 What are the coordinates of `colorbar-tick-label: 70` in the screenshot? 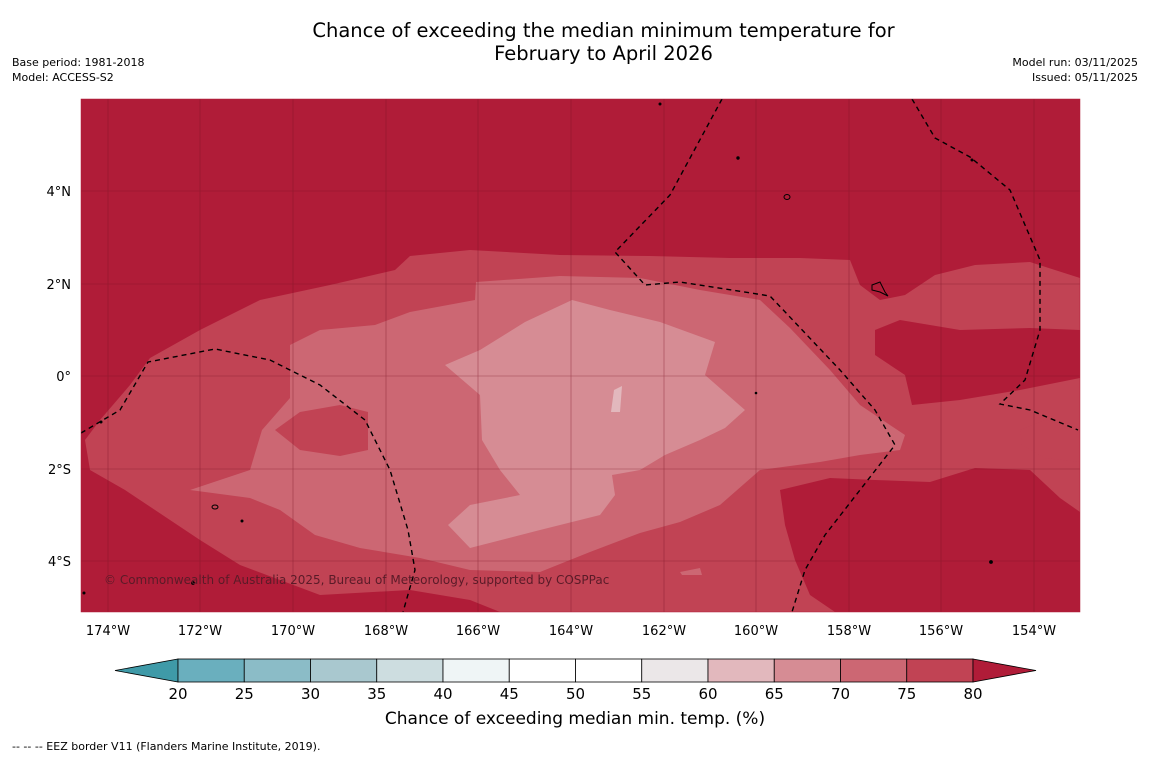 It's located at (840, 694).